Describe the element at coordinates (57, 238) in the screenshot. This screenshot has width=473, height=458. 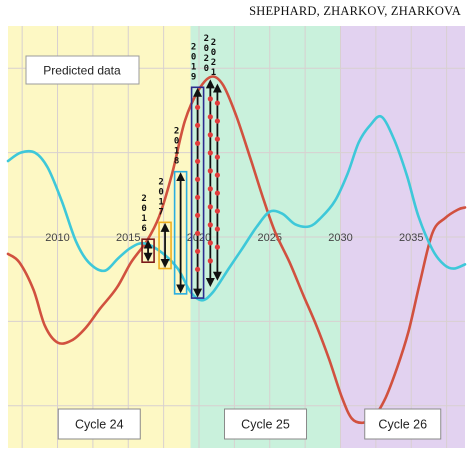
I see `x-tick-label: 2010` at that location.